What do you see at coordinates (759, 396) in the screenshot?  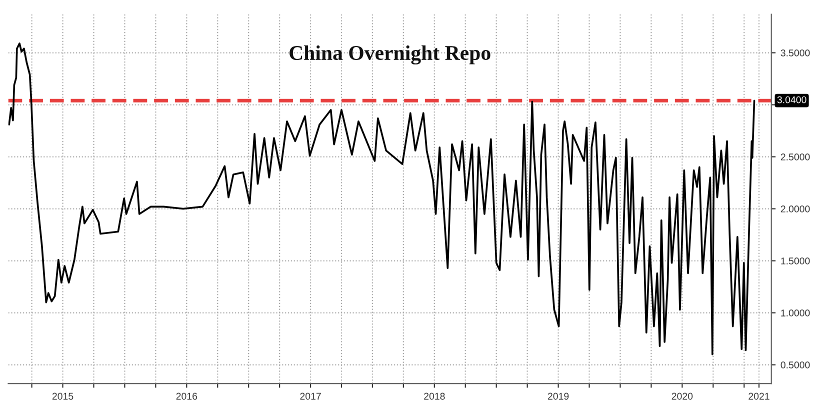 I see `x-tick-label: 2021` at bounding box center [759, 396].